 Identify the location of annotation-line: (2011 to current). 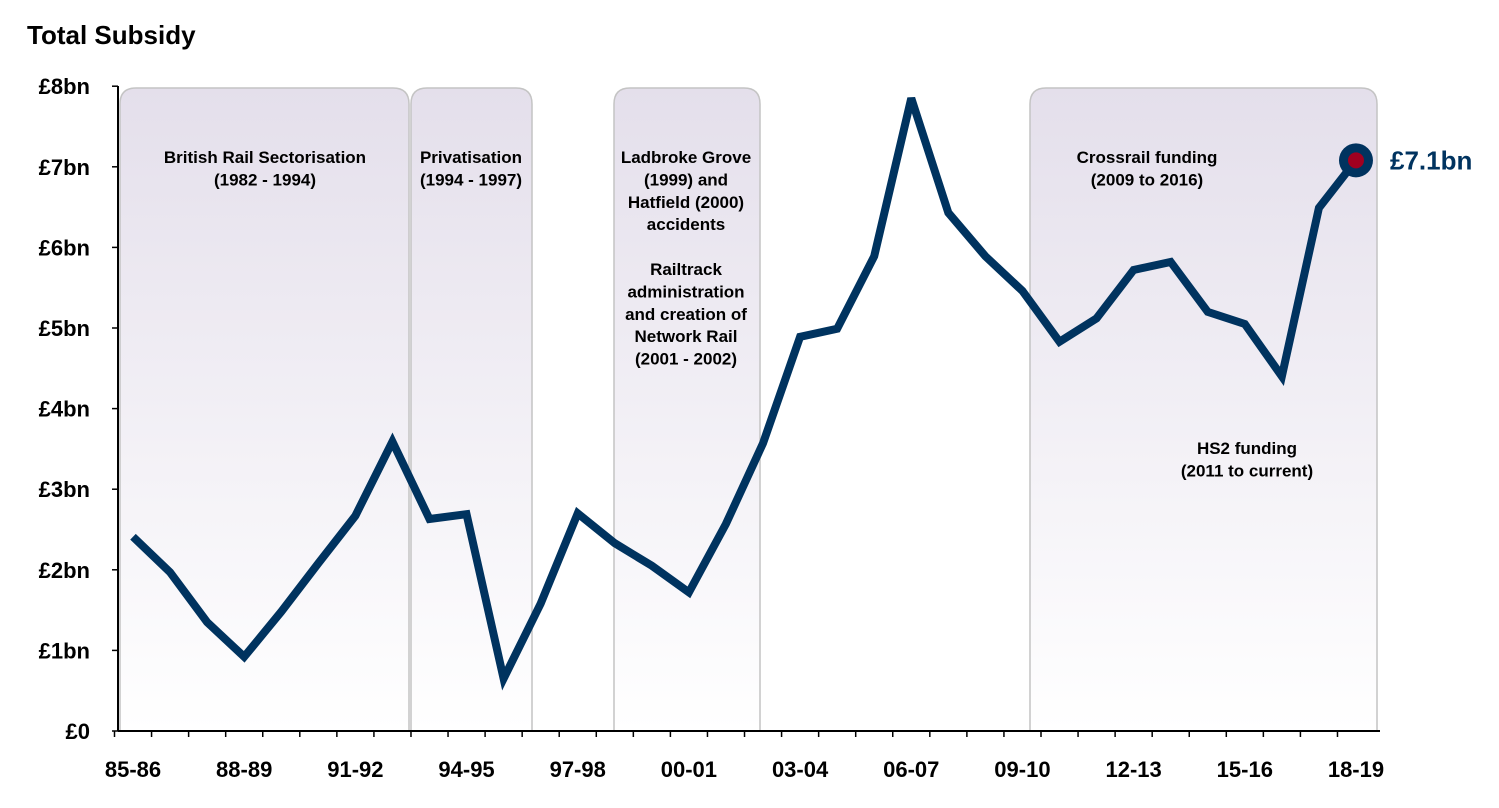
(1247, 470).